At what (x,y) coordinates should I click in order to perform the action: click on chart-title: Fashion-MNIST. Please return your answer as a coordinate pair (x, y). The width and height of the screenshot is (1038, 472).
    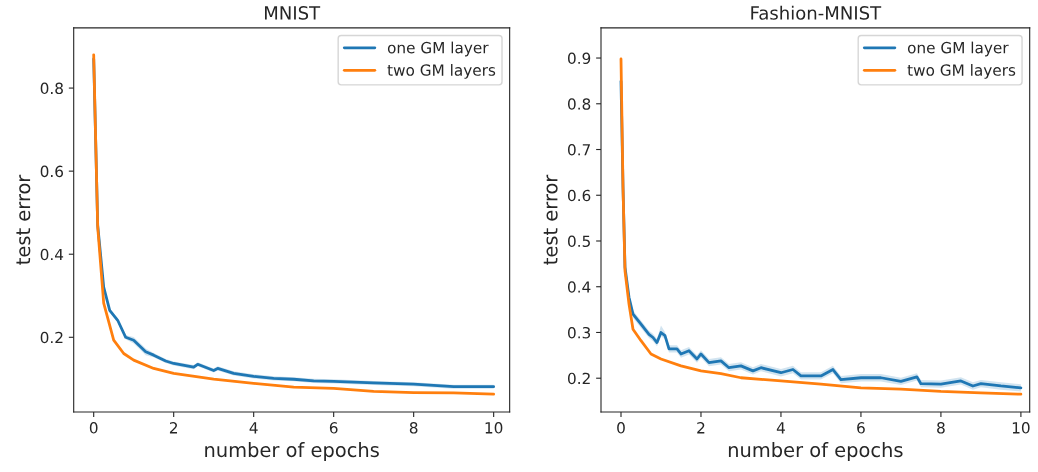
    Looking at the image, I should click on (816, 12).